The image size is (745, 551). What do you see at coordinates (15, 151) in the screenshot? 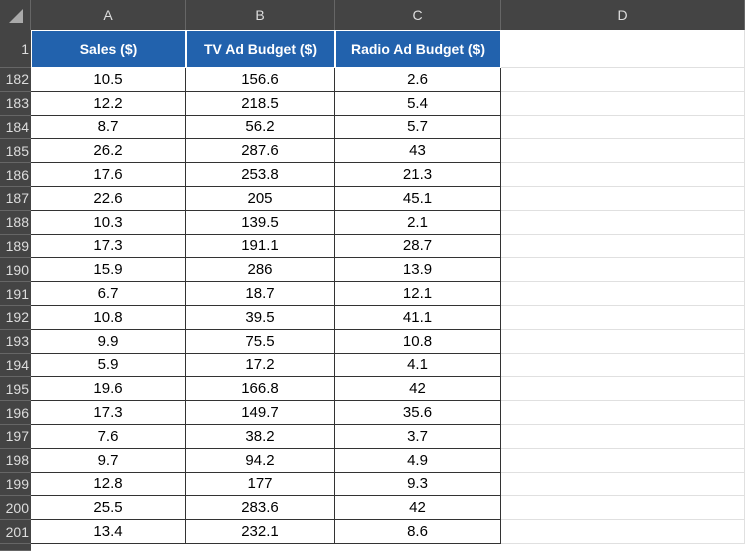
I see `row-header: 185` at bounding box center [15, 151].